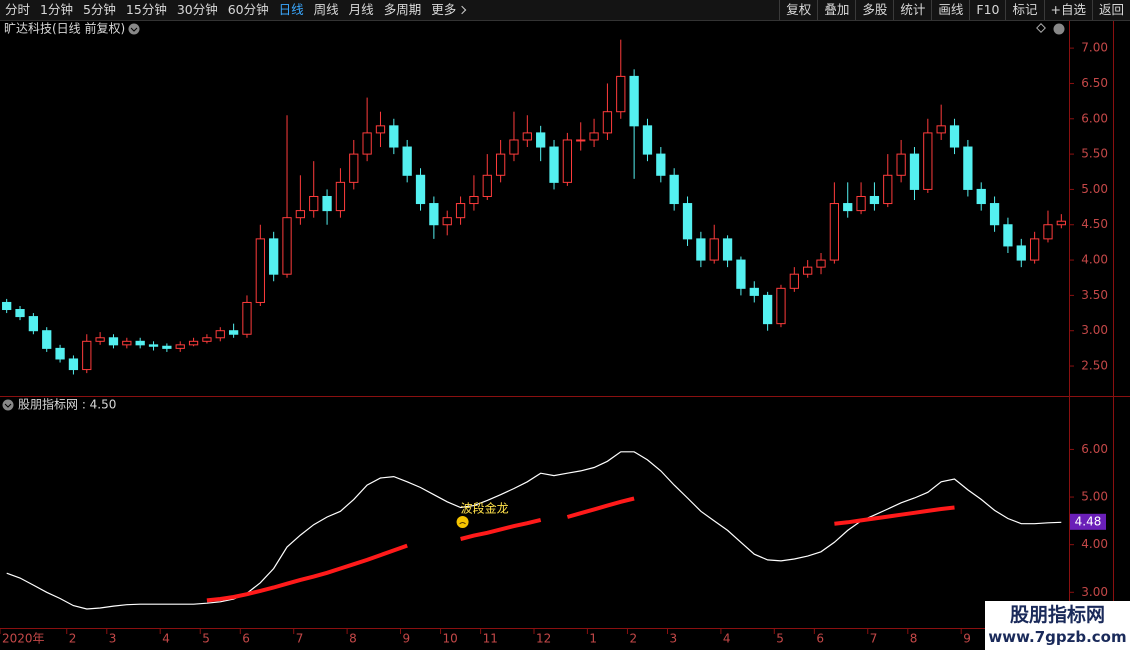 The height and width of the screenshot is (650, 1130). I want to click on x-tick-label: 1, so click(593, 639).